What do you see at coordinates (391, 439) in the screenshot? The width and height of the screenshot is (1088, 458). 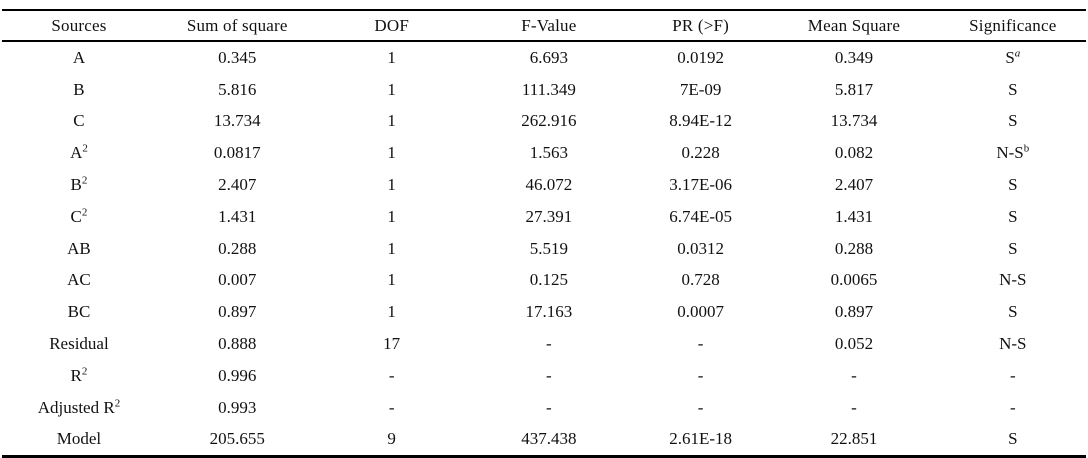 I see `cell-dof: 9` at bounding box center [391, 439].